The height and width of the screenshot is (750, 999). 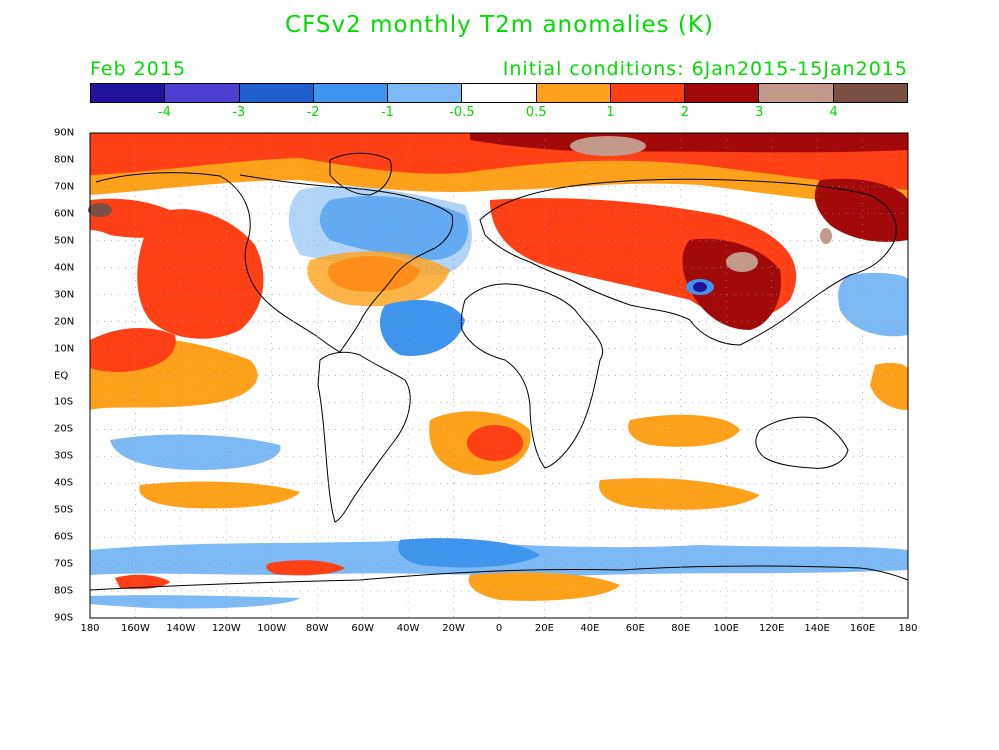 I want to click on forecast-month: Feb 2015, so click(x=138, y=69).